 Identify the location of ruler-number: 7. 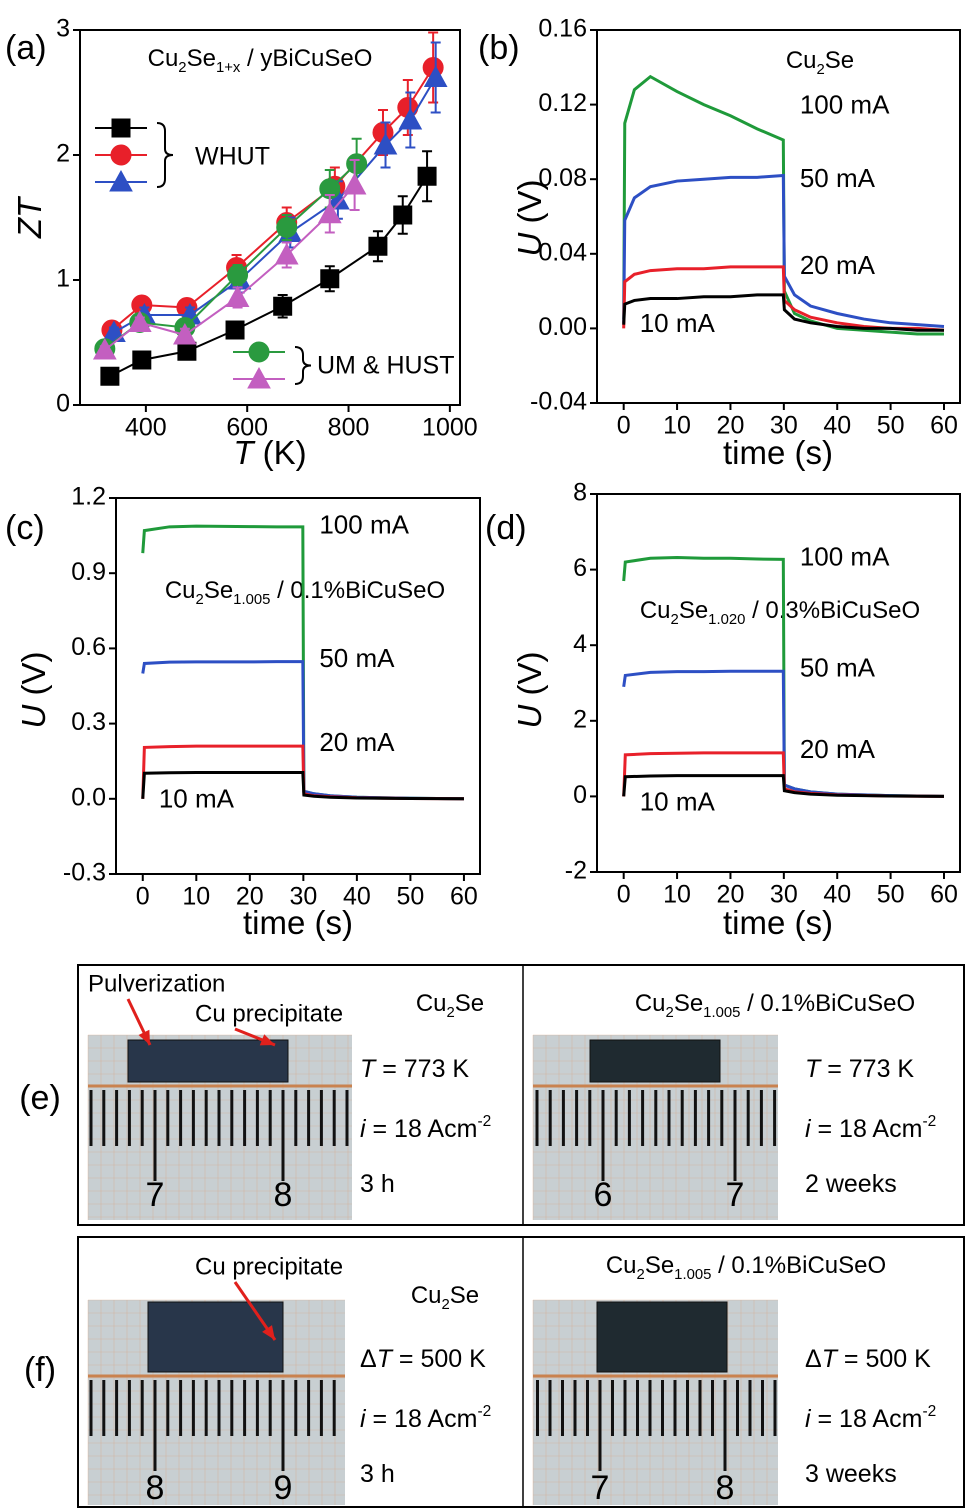
(735, 1195).